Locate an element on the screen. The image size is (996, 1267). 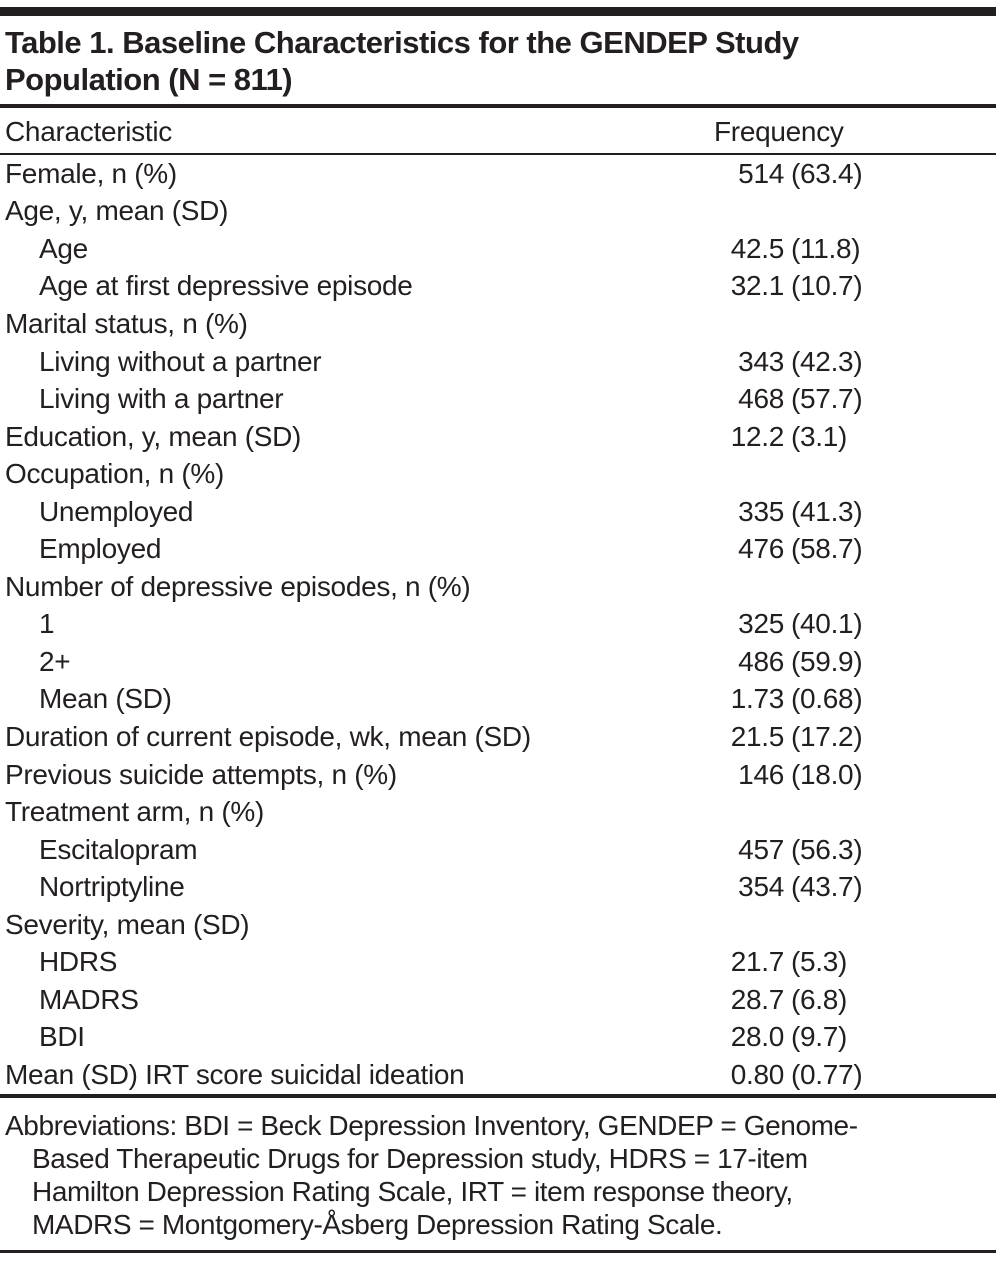
row-label: Previous suicide attempts, n (%) is located at coordinates (201, 774).